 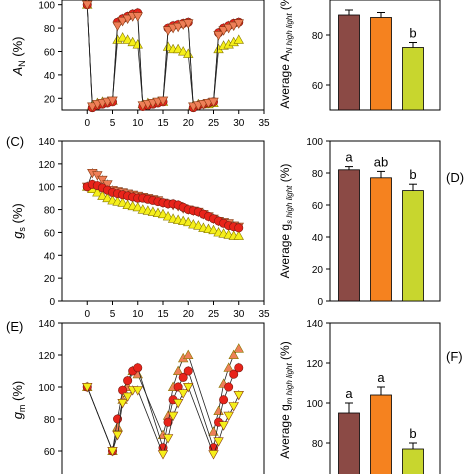 I want to click on panel-a-series, so click(x=163, y=56).